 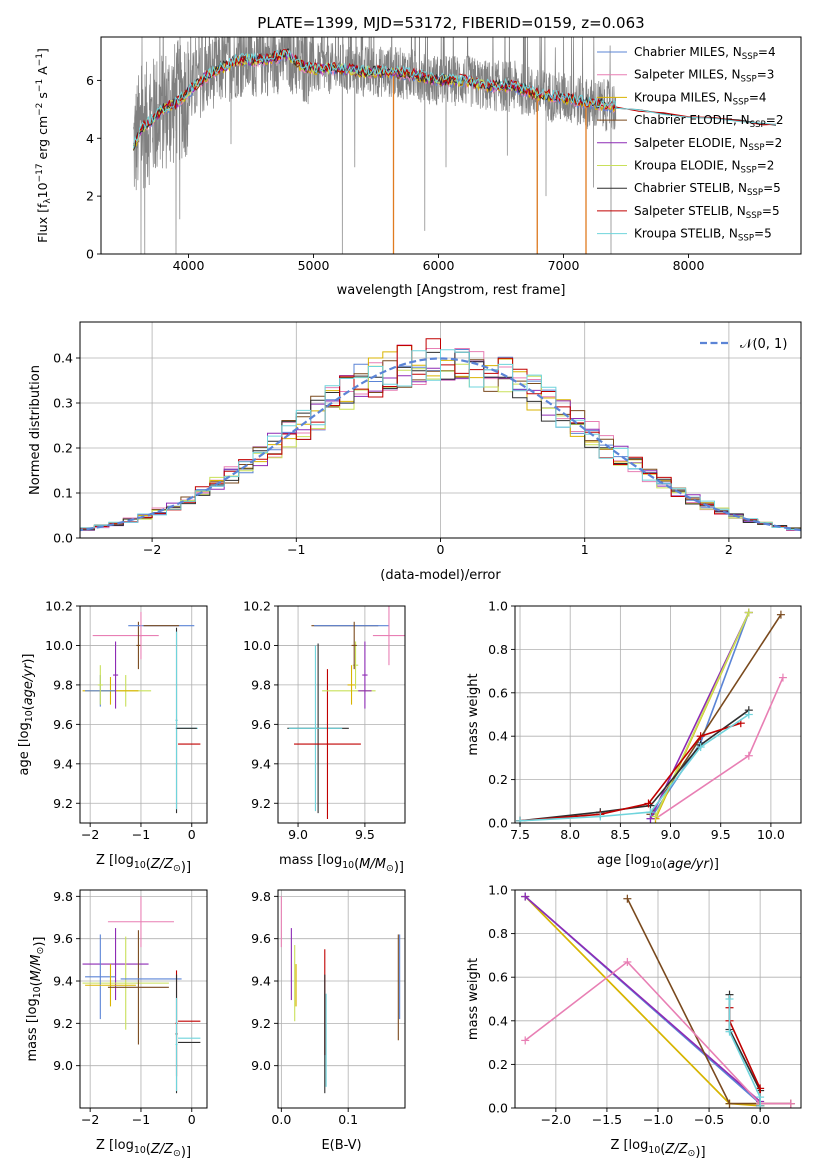 I want to click on y-tick-label: 0.4, so click(x=63, y=358).